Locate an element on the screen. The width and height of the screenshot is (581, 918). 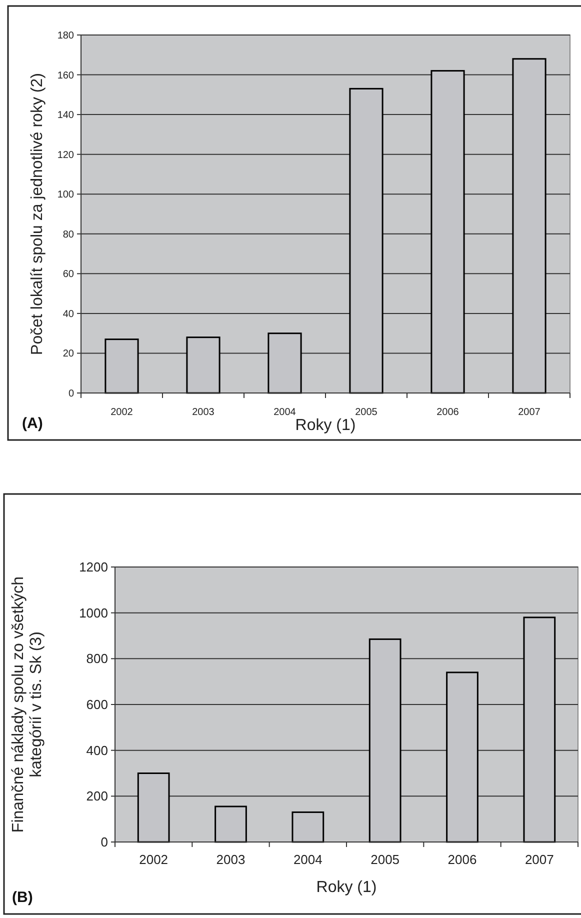
y-tick-label: 200 is located at coordinates (97, 796).